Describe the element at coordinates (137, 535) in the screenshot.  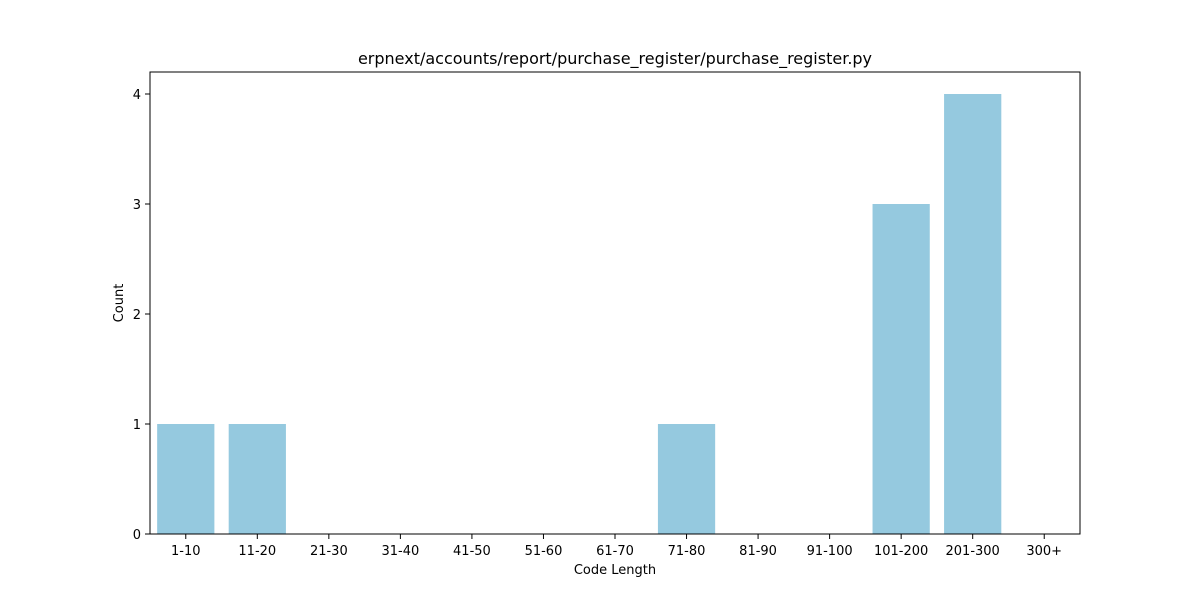
I see `y-tick-label: 0` at that location.